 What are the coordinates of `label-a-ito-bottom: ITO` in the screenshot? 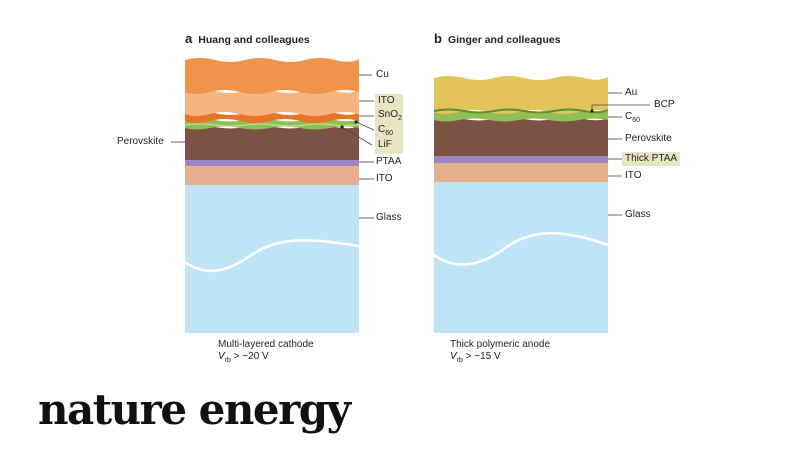 It's located at (384, 178).